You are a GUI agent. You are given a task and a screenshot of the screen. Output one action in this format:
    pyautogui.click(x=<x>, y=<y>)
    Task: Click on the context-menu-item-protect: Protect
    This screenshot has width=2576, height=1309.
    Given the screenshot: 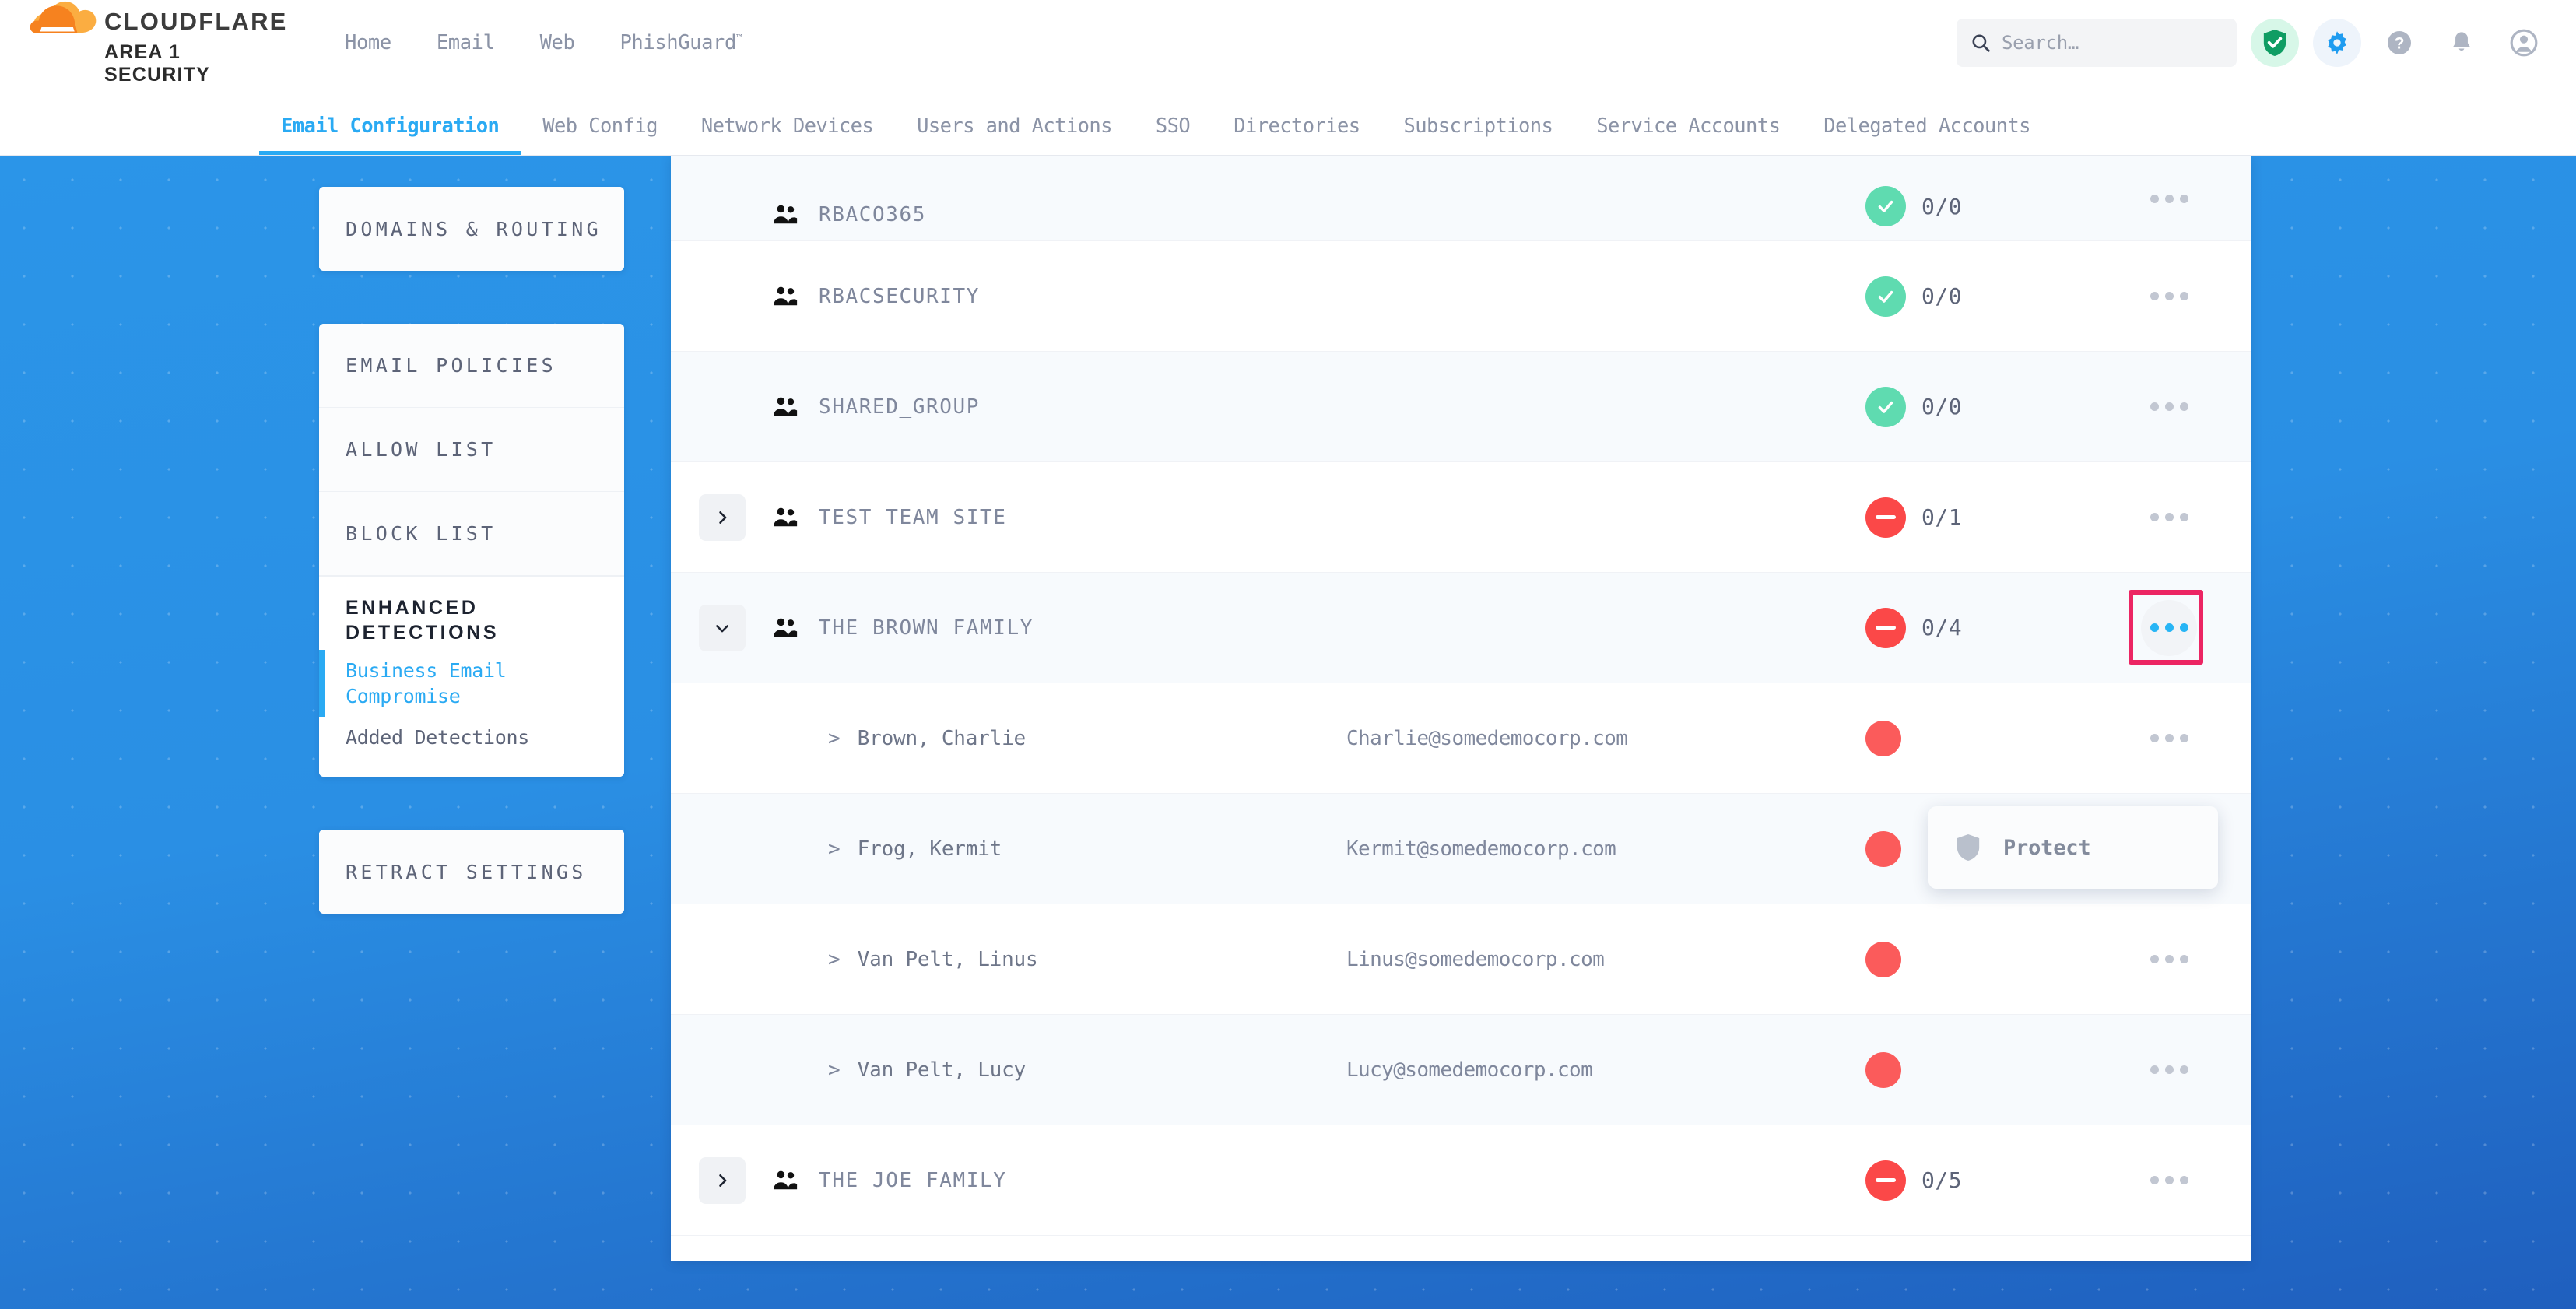 What is the action you would take?
    pyautogui.click(x=2073, y=847)
    